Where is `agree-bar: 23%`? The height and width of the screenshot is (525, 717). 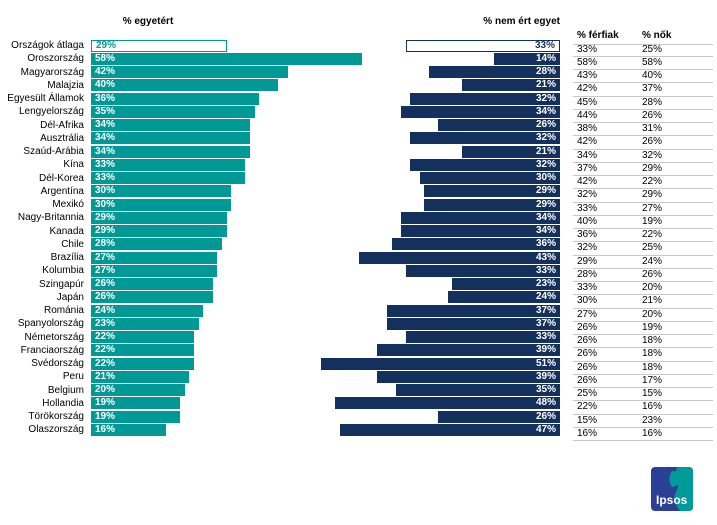 agree-bar: 23% is located at coordinates (145, 323).